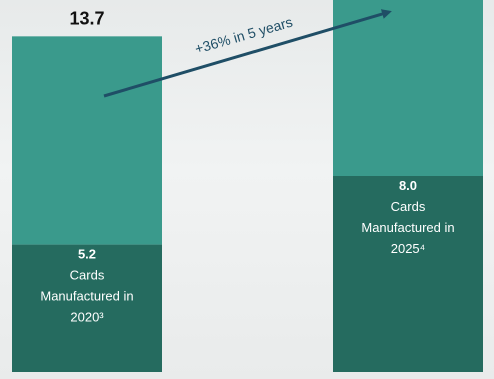 The height and width of the screenshot is (379, 494). I want to click on segment-text-line-2025-2: Manufactured in, so click(407, 227).